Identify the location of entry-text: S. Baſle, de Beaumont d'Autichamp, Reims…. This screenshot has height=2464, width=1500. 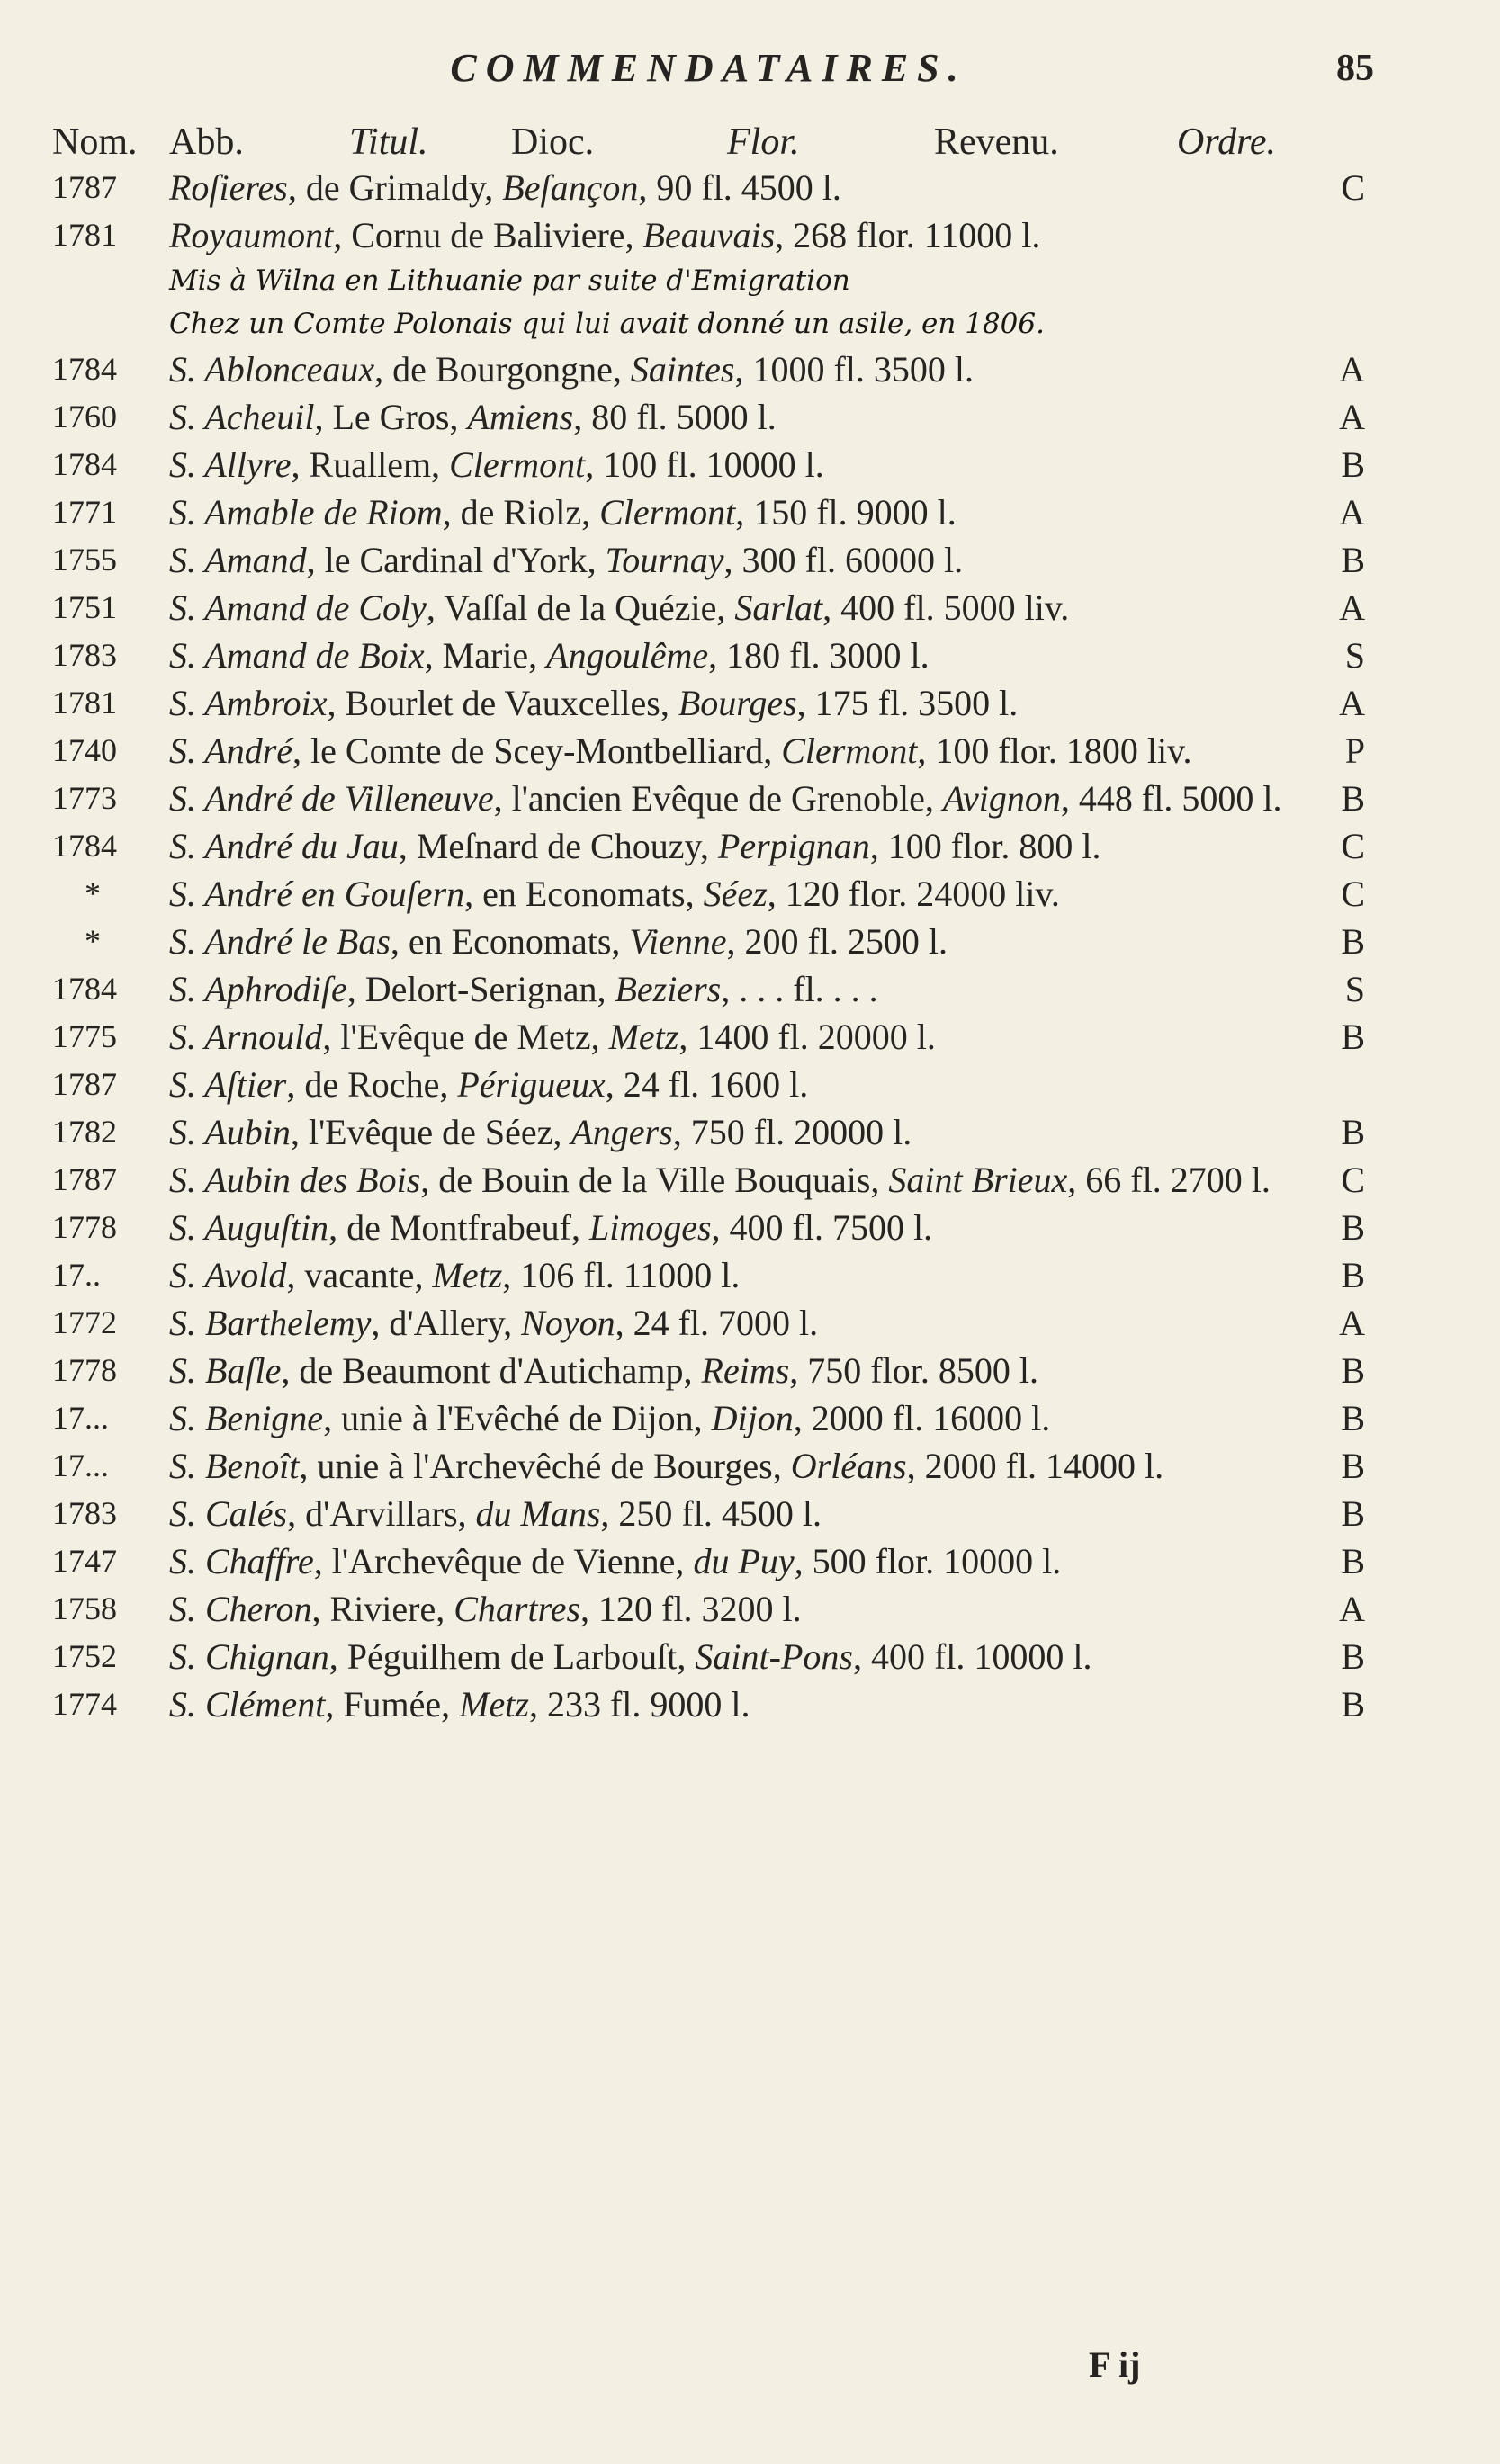
(767, 1370).